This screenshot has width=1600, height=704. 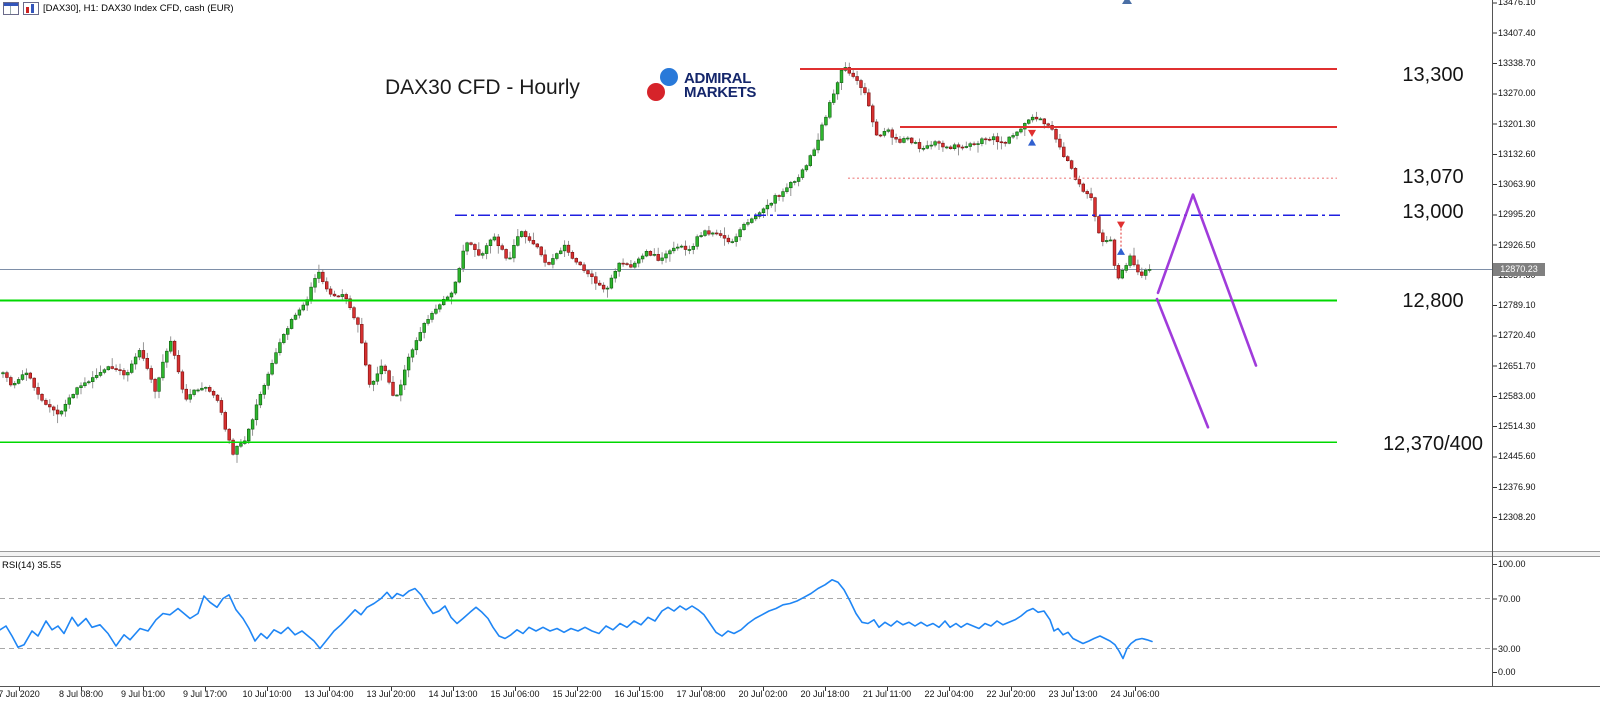 I want to click on admiral-markets-logo: ADMIRAL MARKETS, so click(x=703, y=85).